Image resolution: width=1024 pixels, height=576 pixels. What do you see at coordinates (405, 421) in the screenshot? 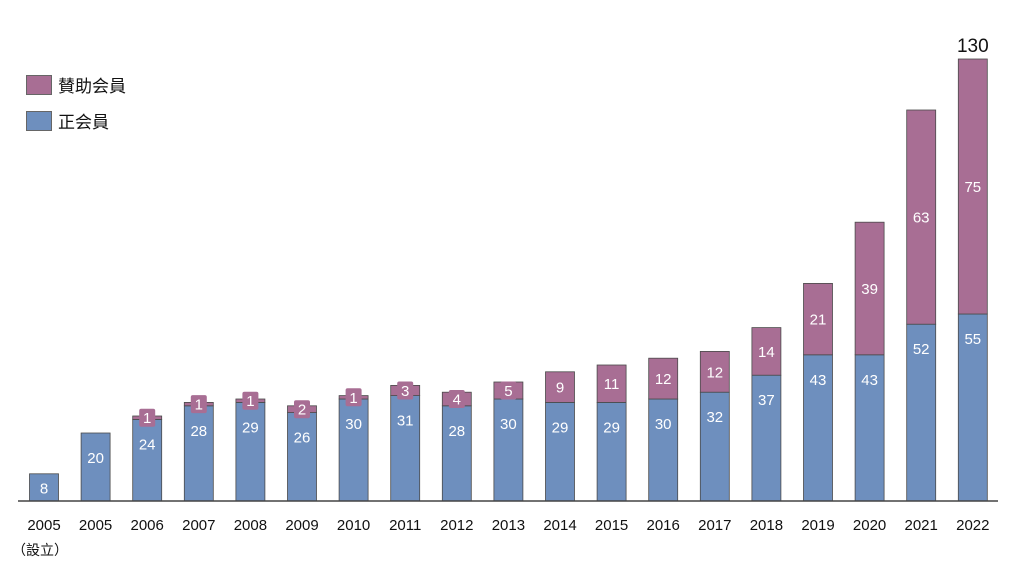
I see `bar-label-regular-7: 31` at bounding box center [405, 421].